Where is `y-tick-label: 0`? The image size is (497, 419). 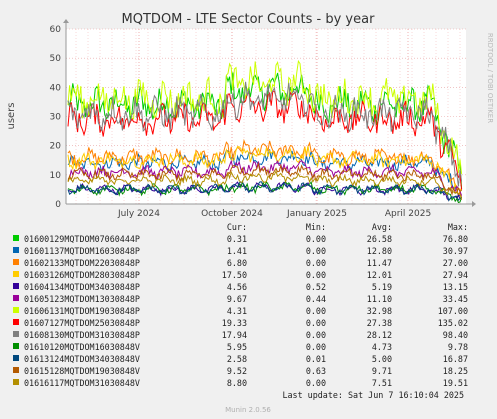
y-tick-label: 0 is located at coordinates (58, 205).